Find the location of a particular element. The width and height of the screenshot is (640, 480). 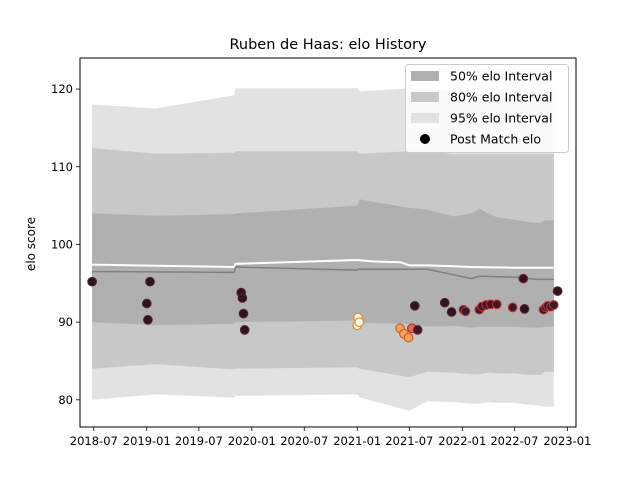

x-tick-label: 2021-07 is located at coordinates (409, 441).